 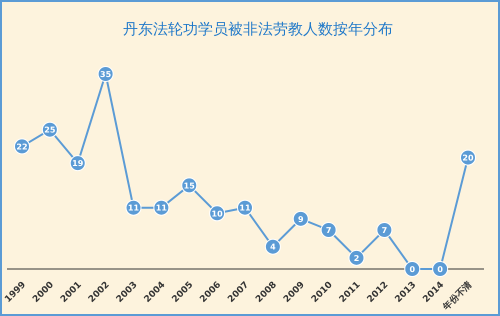 I want to click on data-label: 9, so click(x=301, y=219).